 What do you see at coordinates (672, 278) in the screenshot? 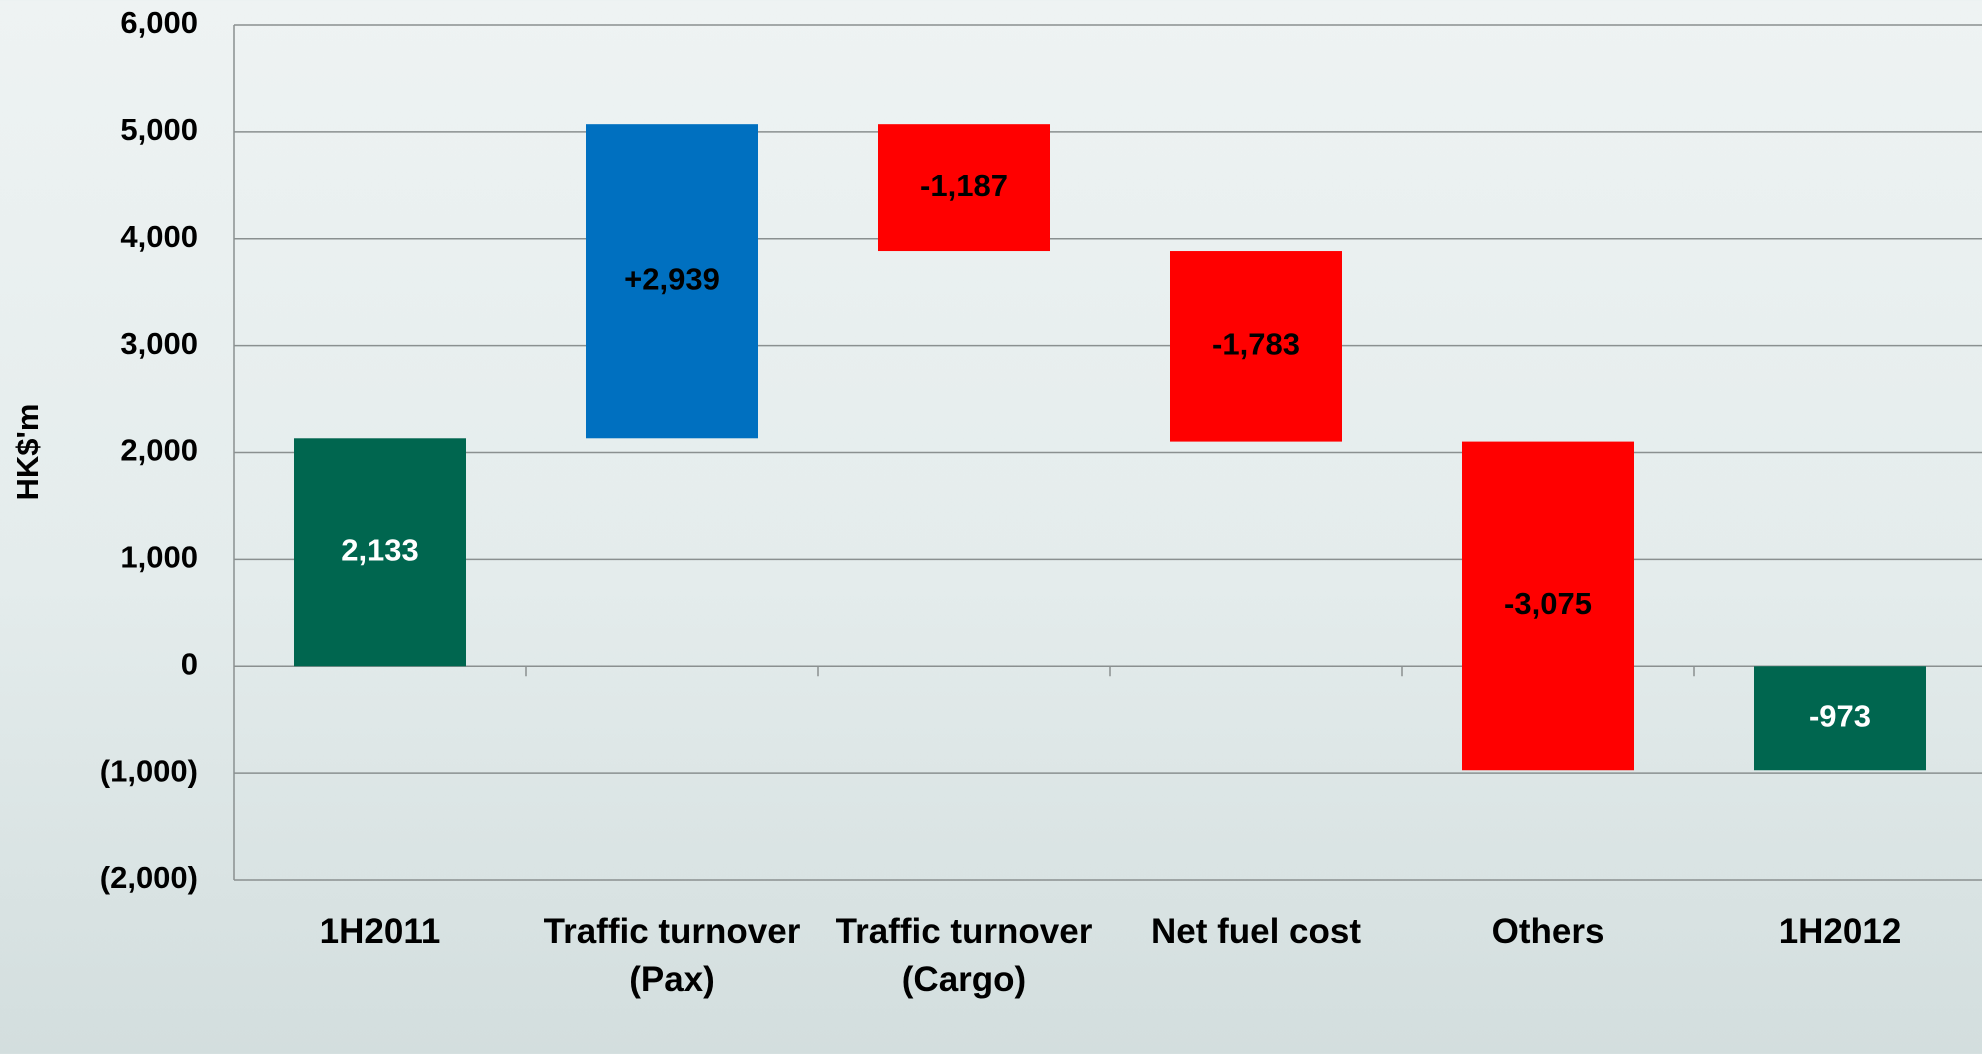
I see `value-label: +2,939` at bounding box center [672, 278].